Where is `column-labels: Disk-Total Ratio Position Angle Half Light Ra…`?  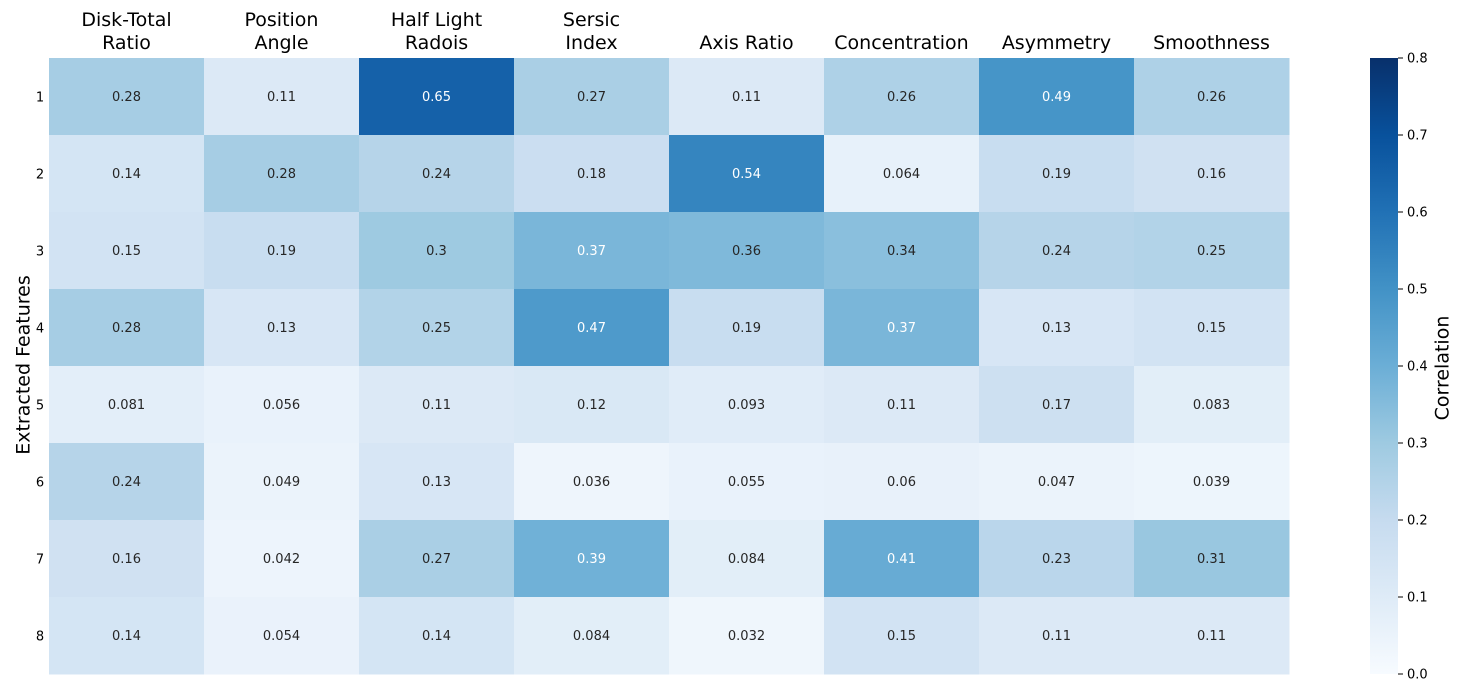 column-labels: Disk-Total Ratio Position Angle Half Light Ra… is located at coordinates (675, 31).